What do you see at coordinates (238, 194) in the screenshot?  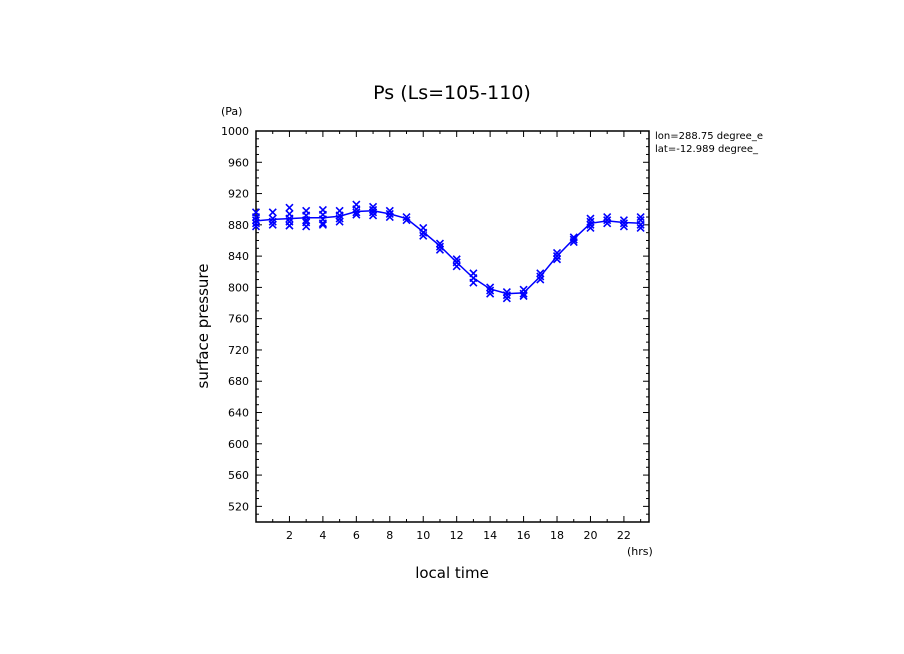 I see `y-tick-label: 920` at bounding box center [238, 194].